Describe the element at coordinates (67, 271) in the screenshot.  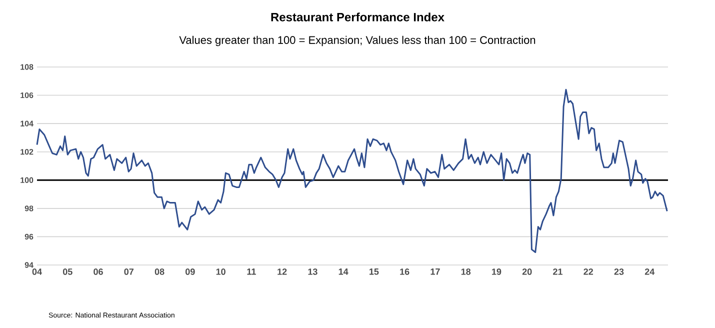
I see `x-tick-label: 05` at that location.